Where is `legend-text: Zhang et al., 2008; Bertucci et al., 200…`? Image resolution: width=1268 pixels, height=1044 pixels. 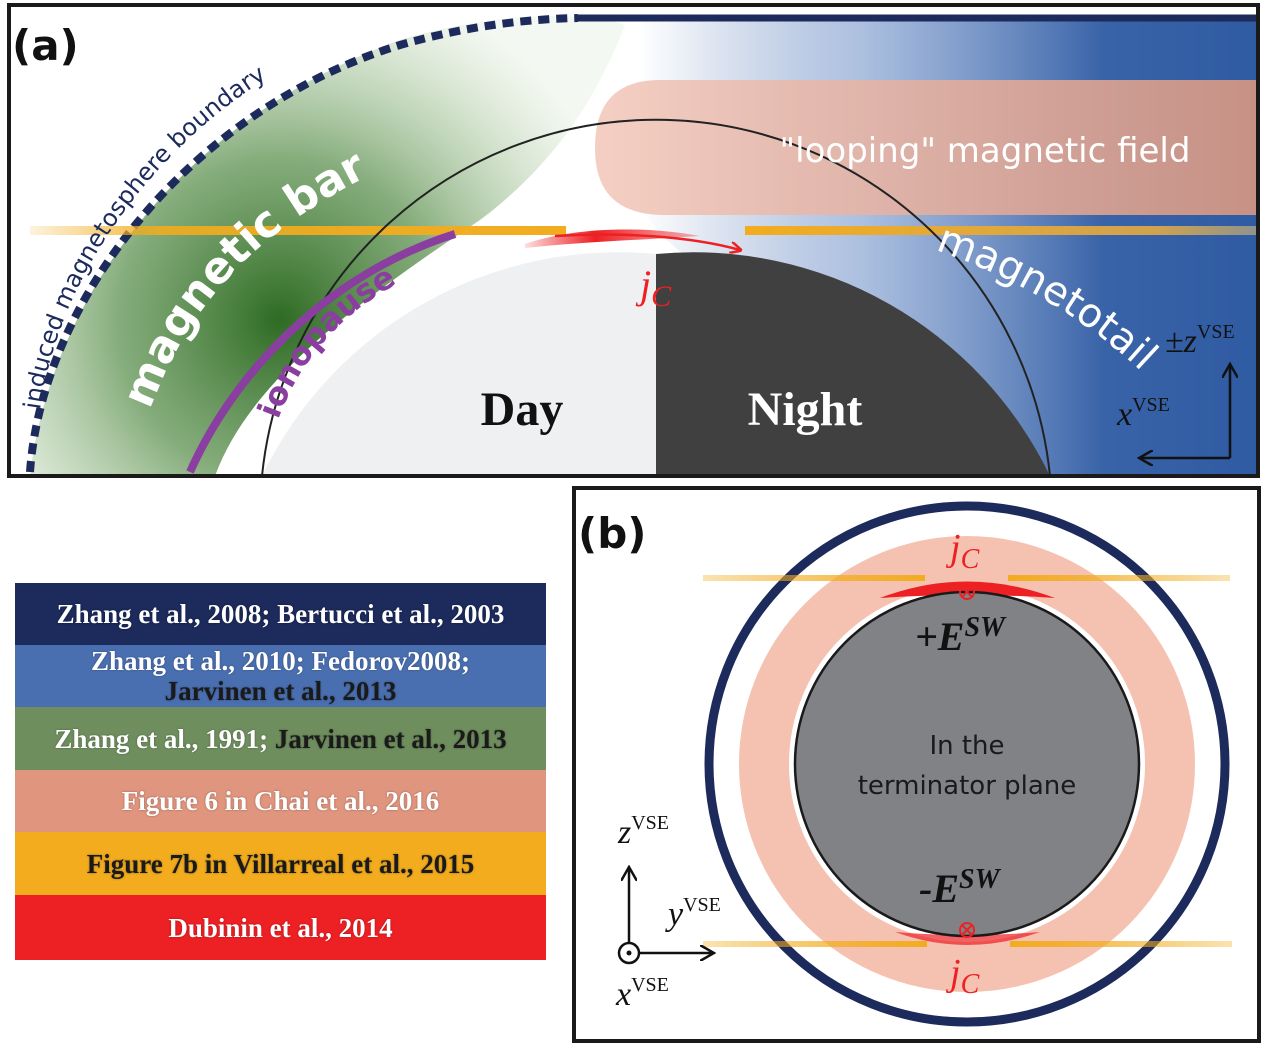
legend-text: Zhang et al., 2008; Bertucci et al., 200… is located at coordinates (281, 614).